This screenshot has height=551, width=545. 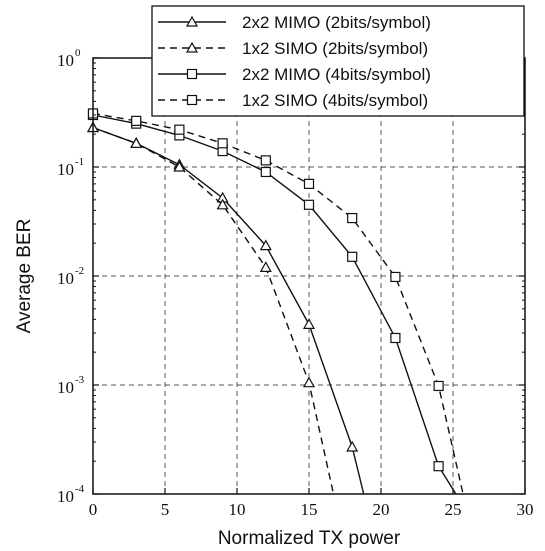 I want to click on x-tick-label: 30, so click(x=525, y=509).